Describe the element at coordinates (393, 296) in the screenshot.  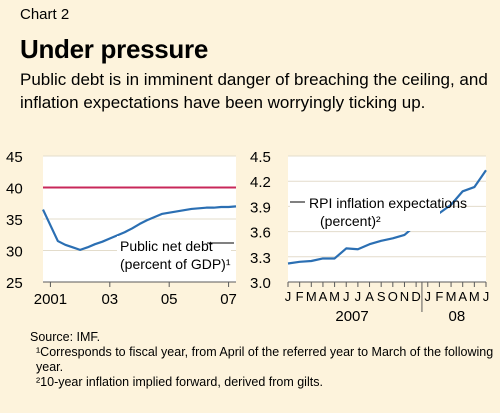
I see `x-tick-label: O` at that location.